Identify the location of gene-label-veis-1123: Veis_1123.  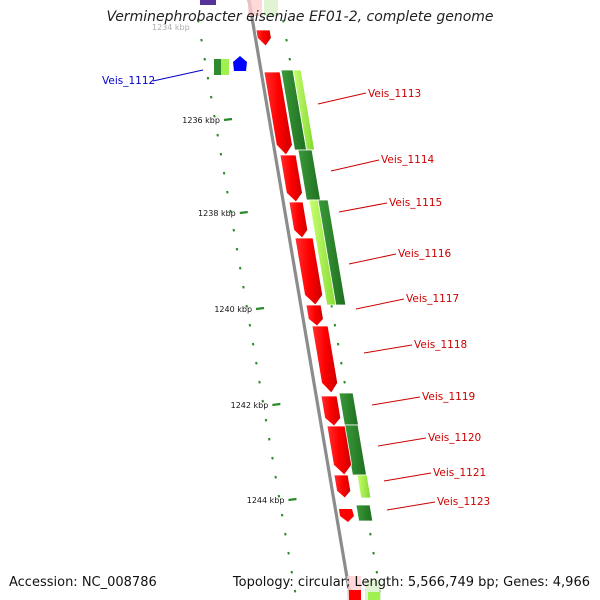
(463, 502).